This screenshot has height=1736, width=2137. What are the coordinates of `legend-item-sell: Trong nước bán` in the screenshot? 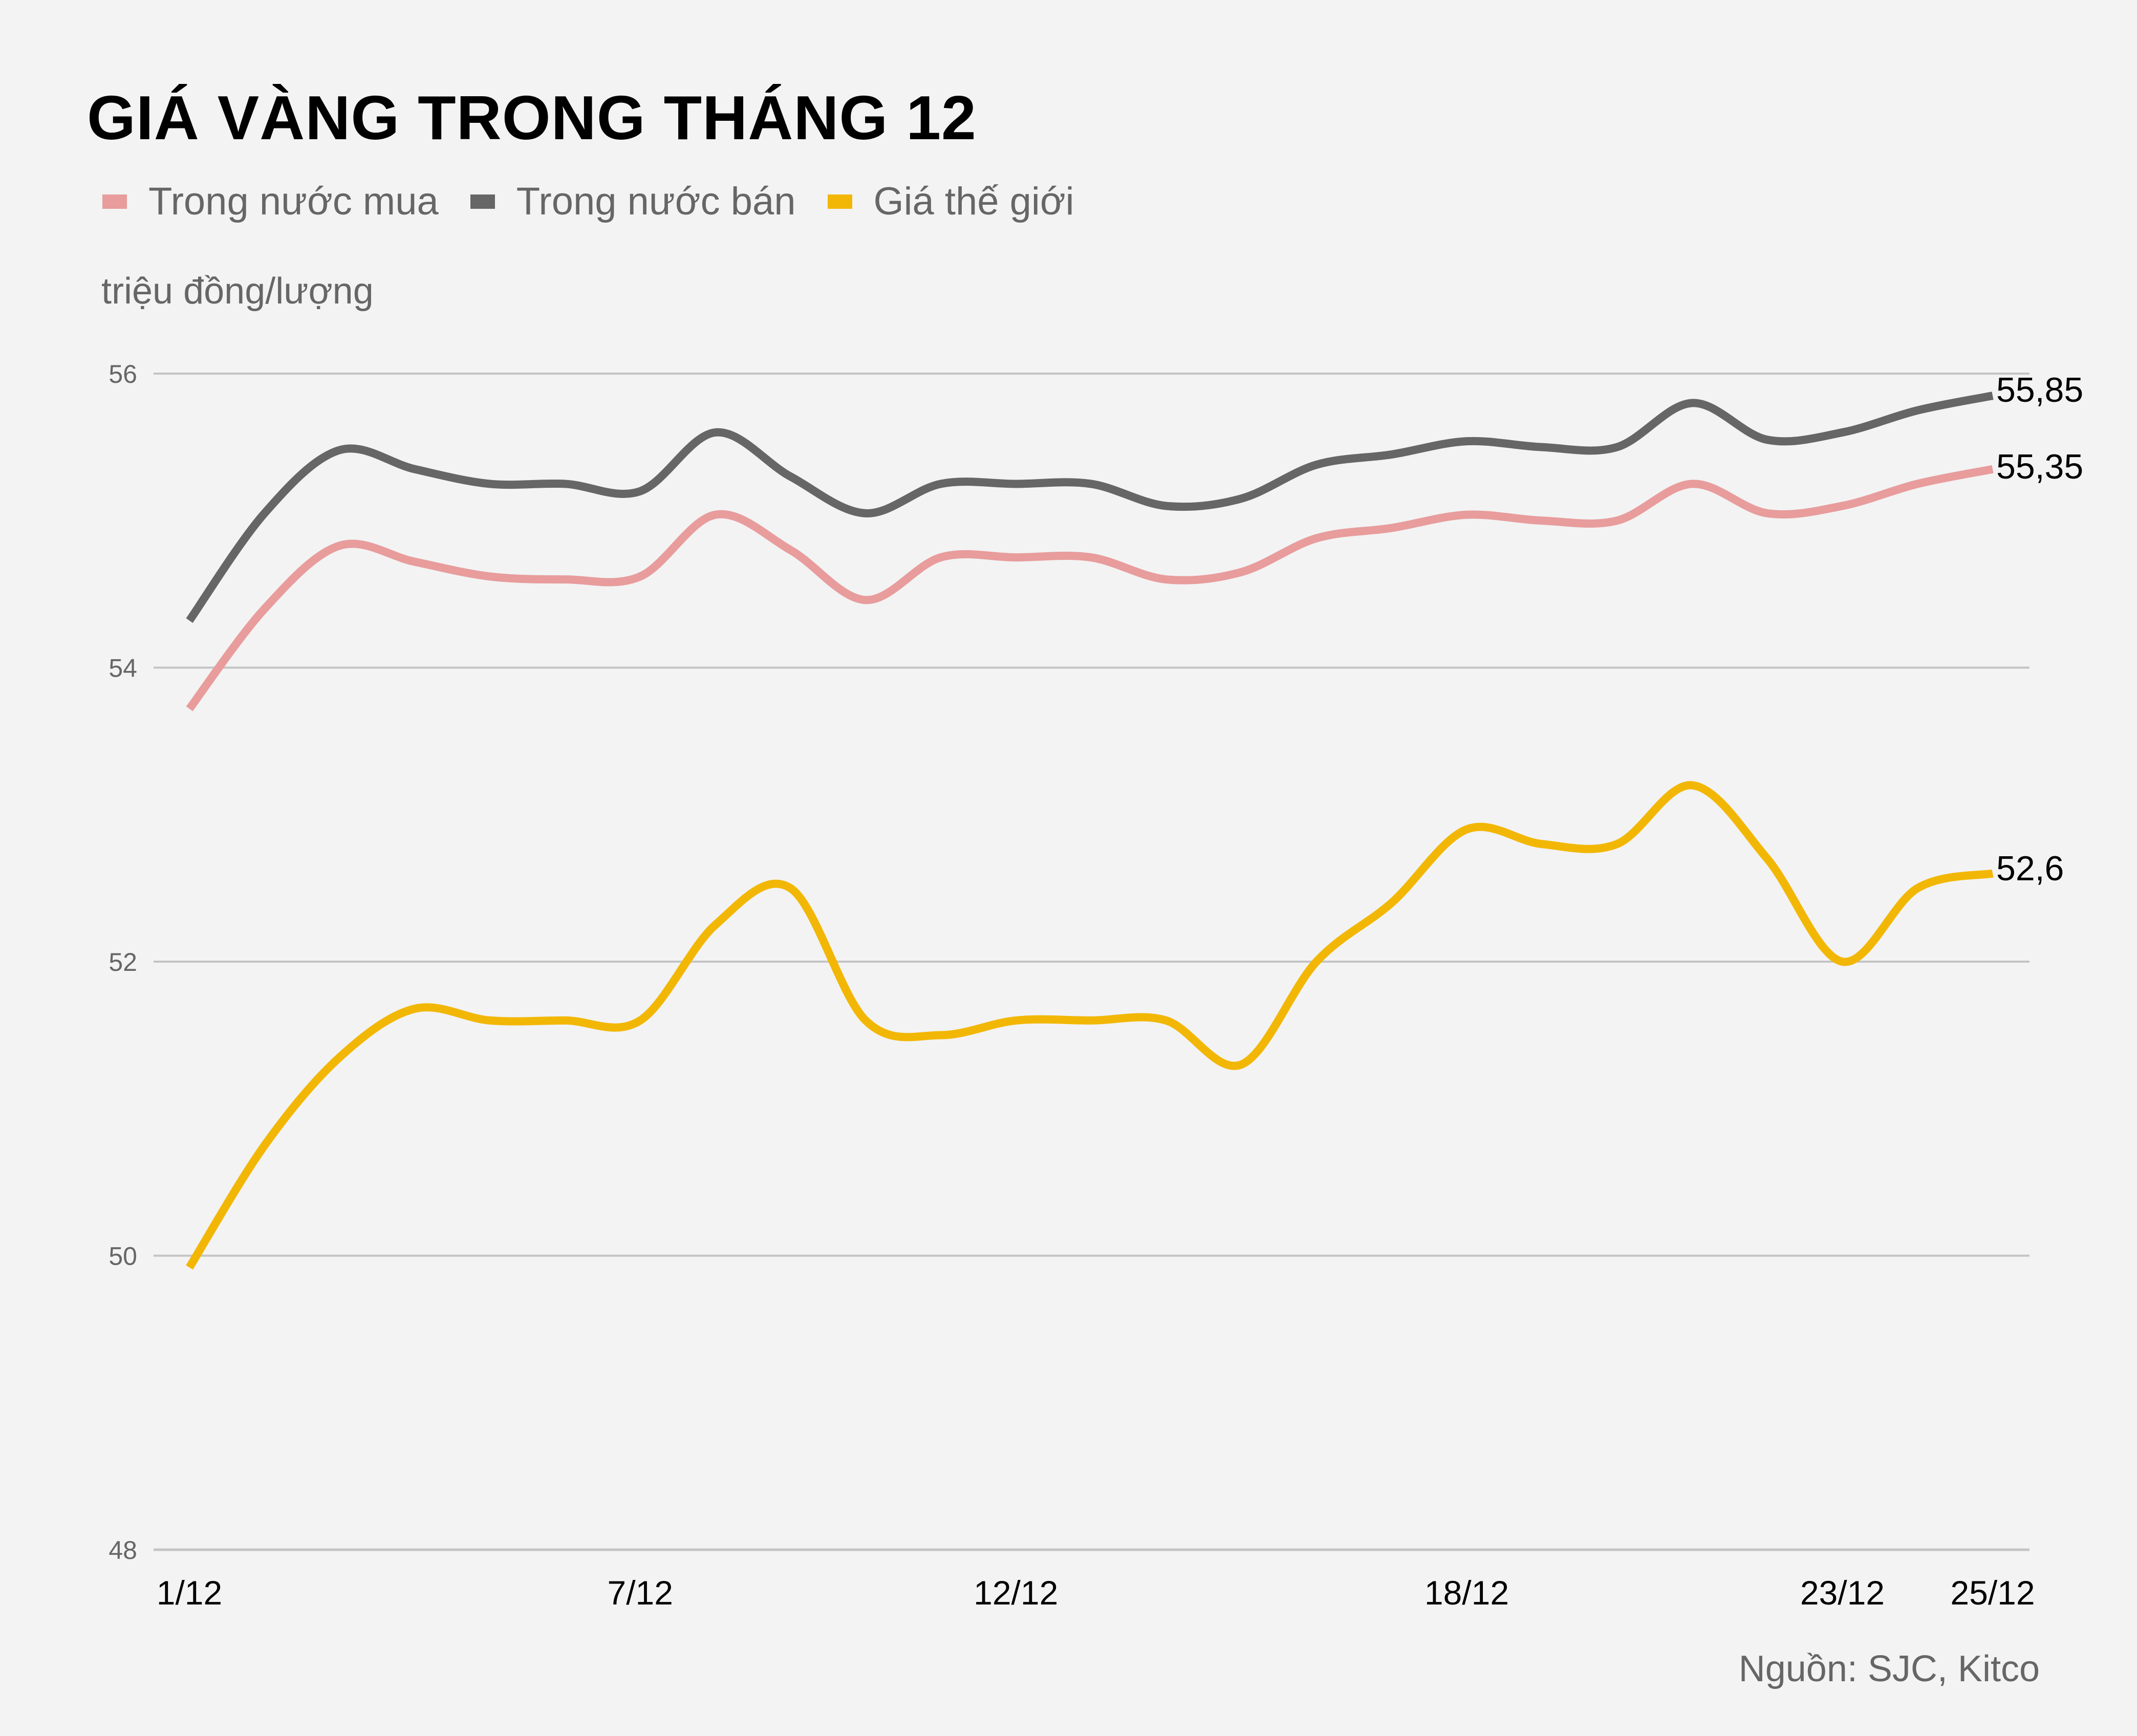 It's located at (633, 201).